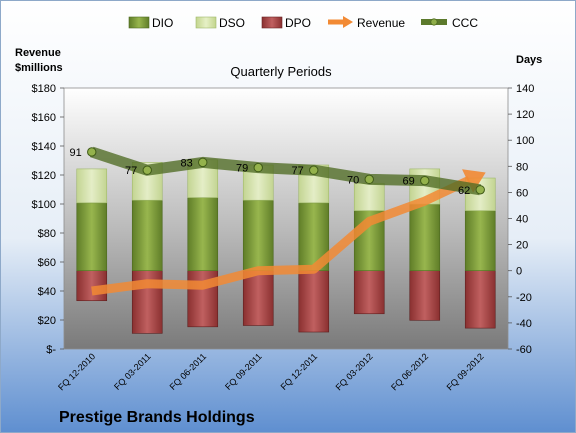 This screenshot has width=576, height=433. What do you see at coordinates (76, 153) in the screenshot?
I see `ccc-data-label: 91` at bounding box center [76, 153].